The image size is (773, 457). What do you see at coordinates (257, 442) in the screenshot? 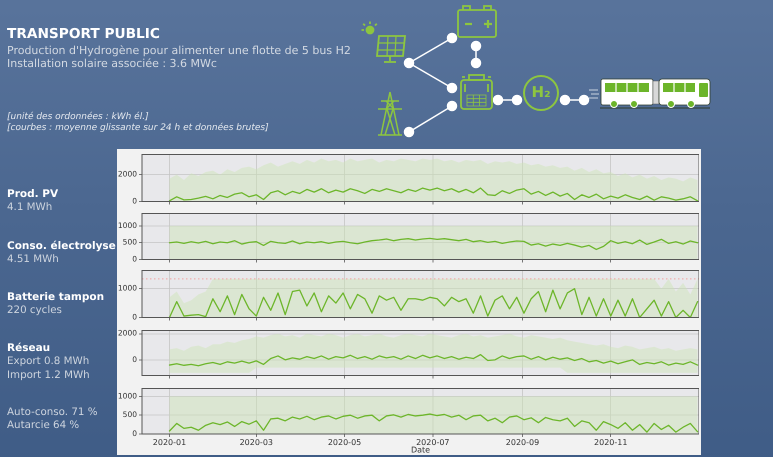
I see `x-tick-label: 2020-03` at bounding box center [257, 442].